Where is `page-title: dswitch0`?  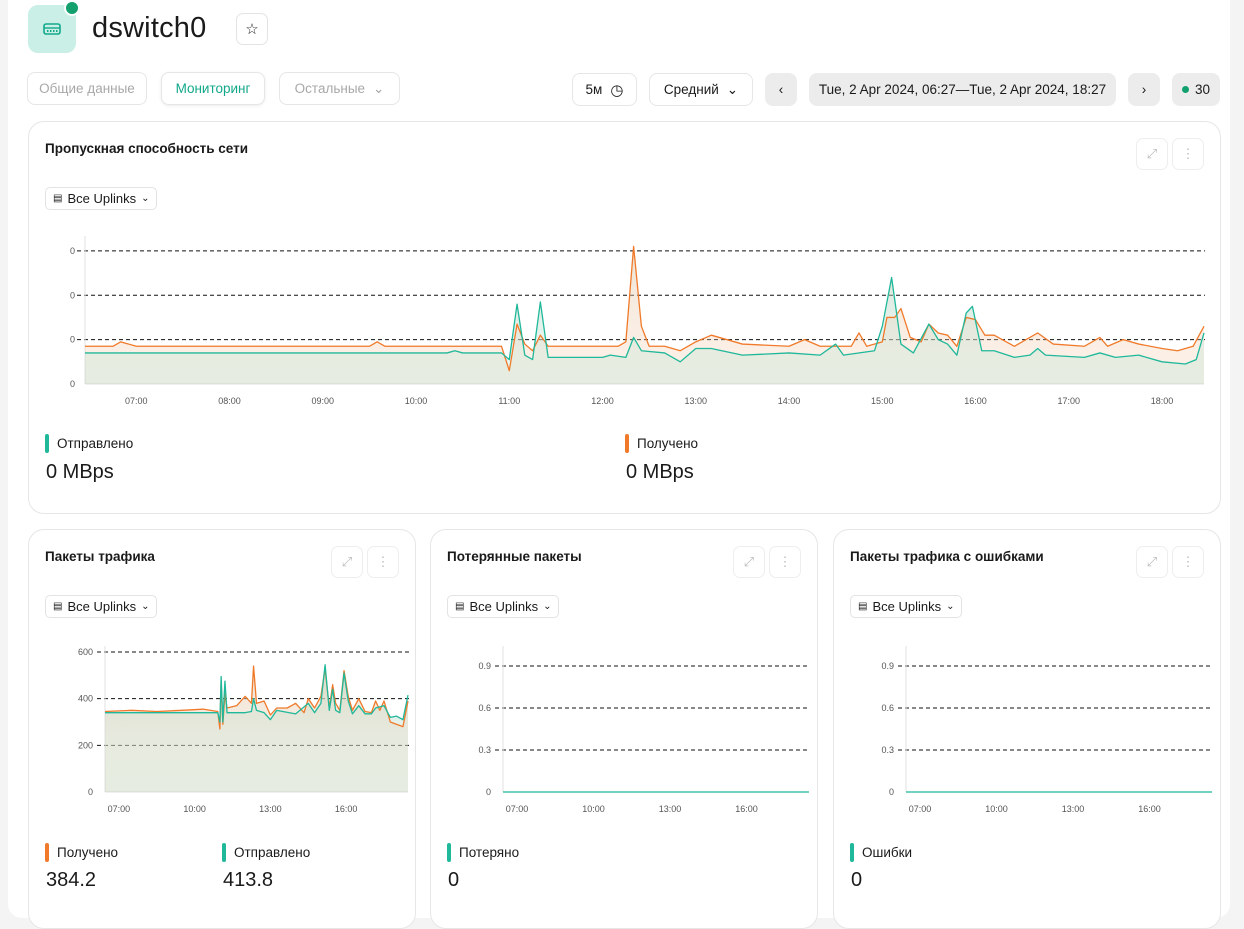
page-title: dswitch0 is located at coordinates (149, 28).